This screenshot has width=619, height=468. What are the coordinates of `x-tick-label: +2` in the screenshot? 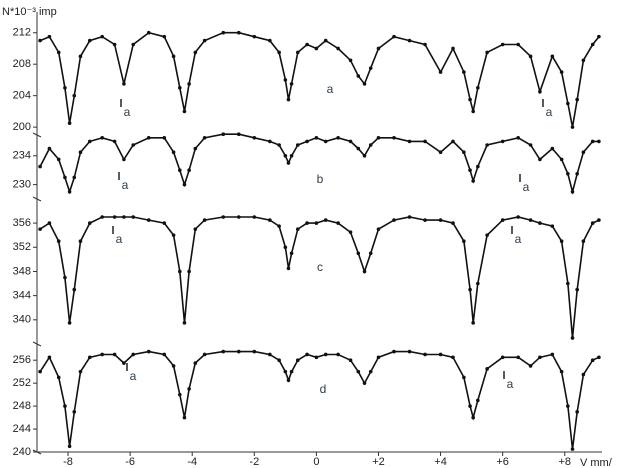 It's located at (378, 462).